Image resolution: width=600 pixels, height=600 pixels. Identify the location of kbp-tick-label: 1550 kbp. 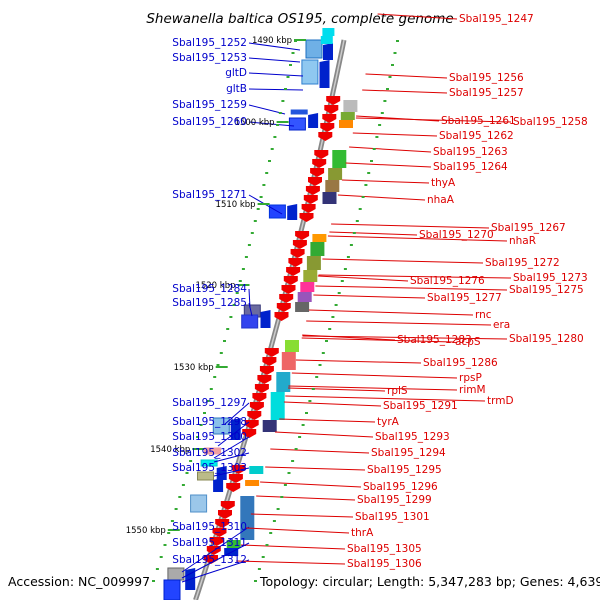
(146, 531).